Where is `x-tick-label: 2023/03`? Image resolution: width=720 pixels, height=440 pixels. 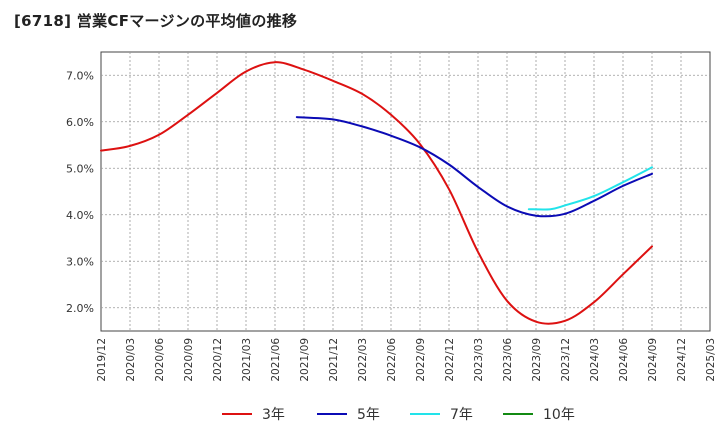 x-tick-label: 2023/03 is located at coordinates (479, 360).